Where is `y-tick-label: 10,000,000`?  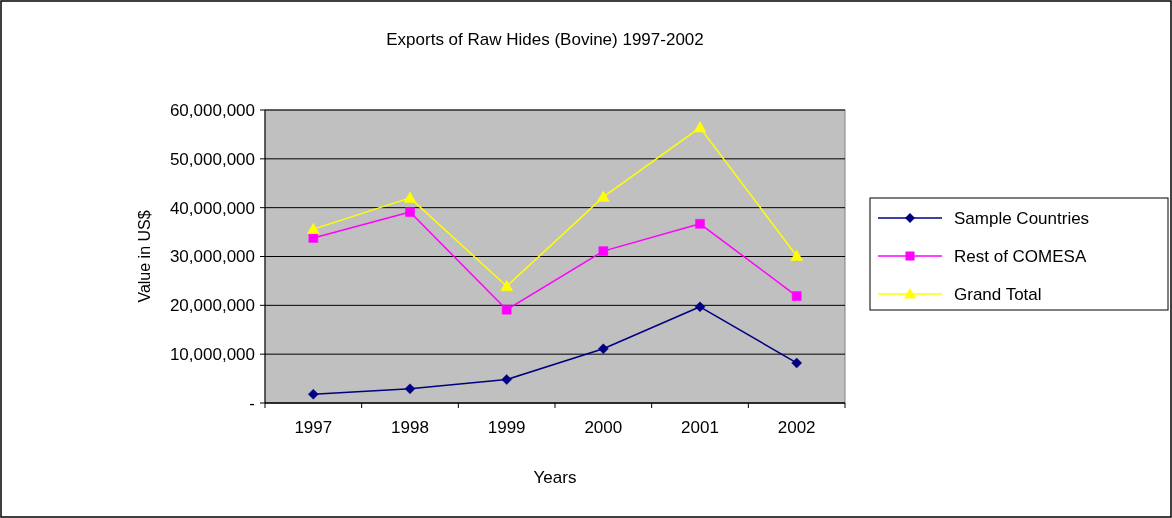
y-tick-label: 10,000,000 is located at coordinates (212, 355).